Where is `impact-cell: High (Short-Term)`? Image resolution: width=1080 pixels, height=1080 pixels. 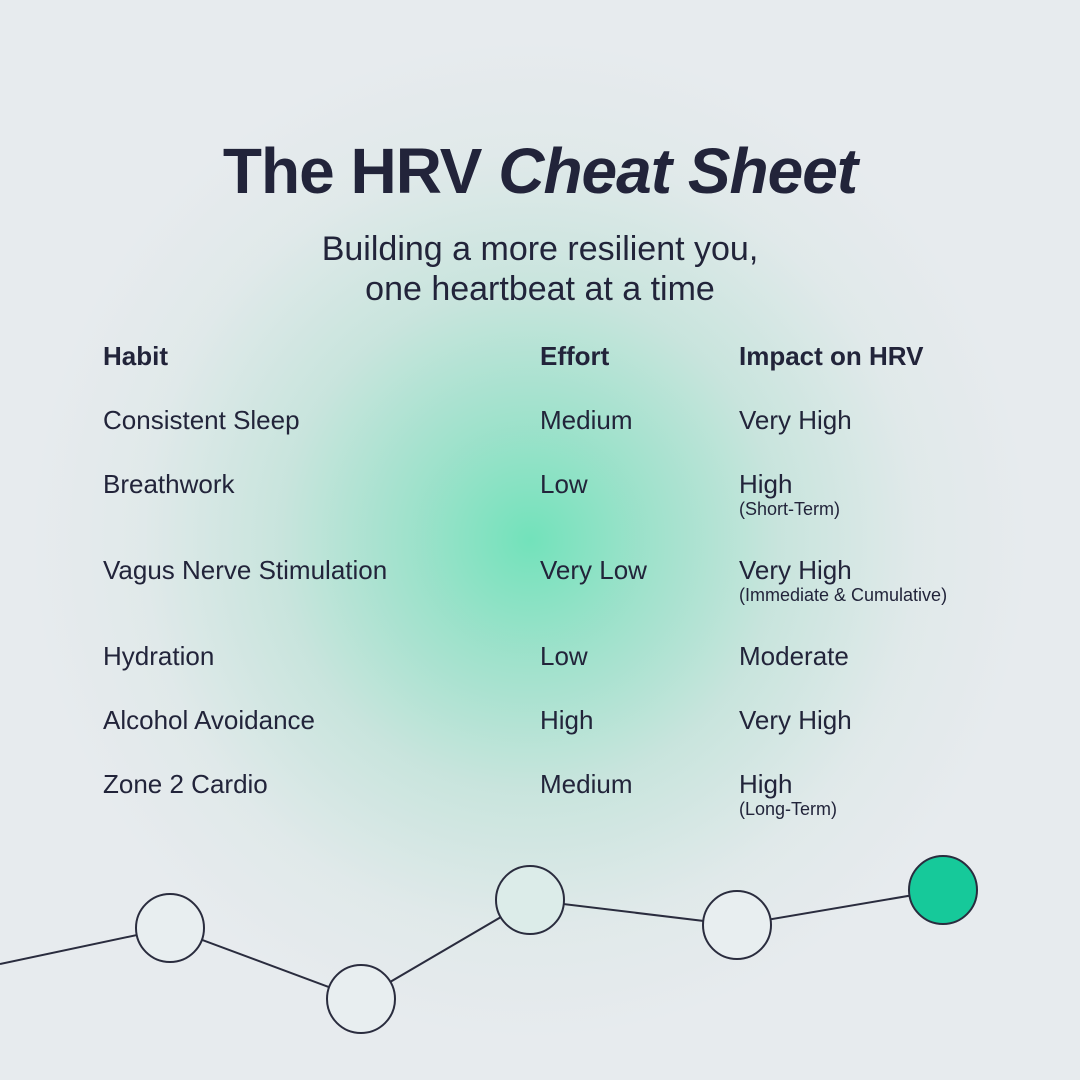
impact-cell: High (Short-Term) is located at coordinates (789, 493).